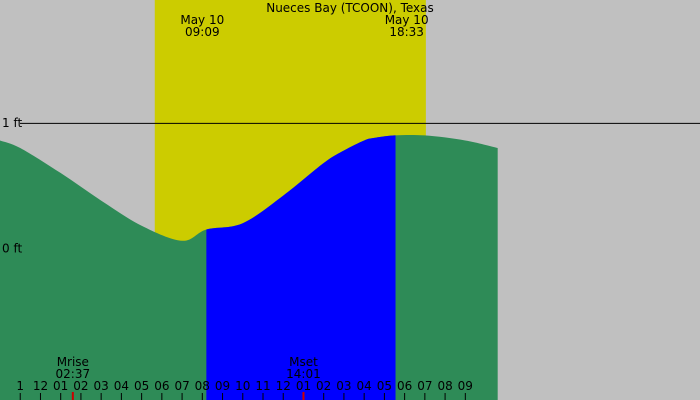 The height and width of the screenshot is (400, 700). Describe the element at coordinates (73, 362) in the screenshot. I see `moonrise-label: Mrise` at that location.